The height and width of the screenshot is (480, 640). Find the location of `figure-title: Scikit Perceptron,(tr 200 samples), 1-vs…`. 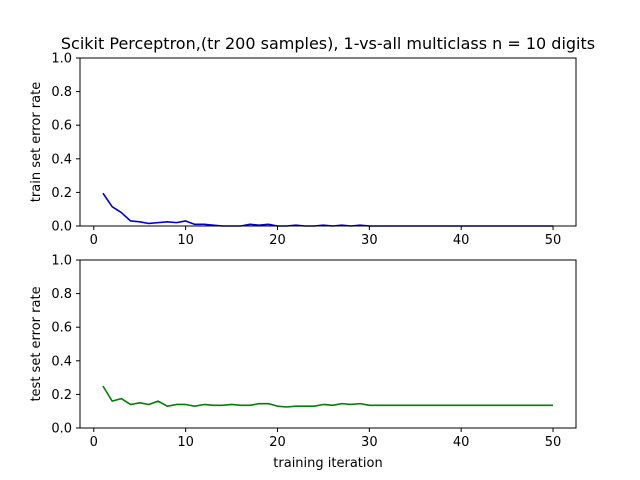

figure-title: Scikit Perceptron,(tr 200 samples), 1-vs… is located at coordinates (328, 43).